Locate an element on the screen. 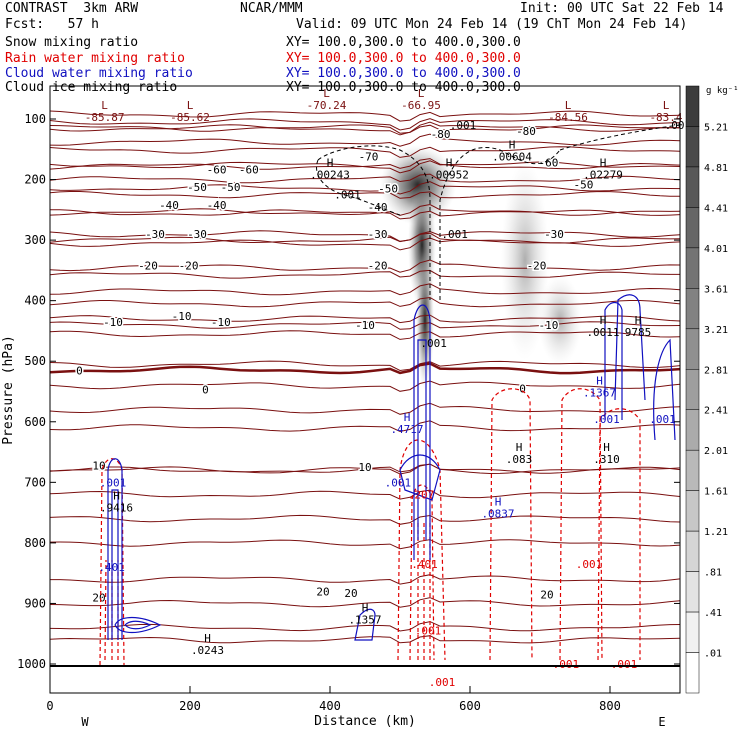 The width and height of the screenshot is (740, 740). y-tick-label: 200 is located at coordinates (35, 180).